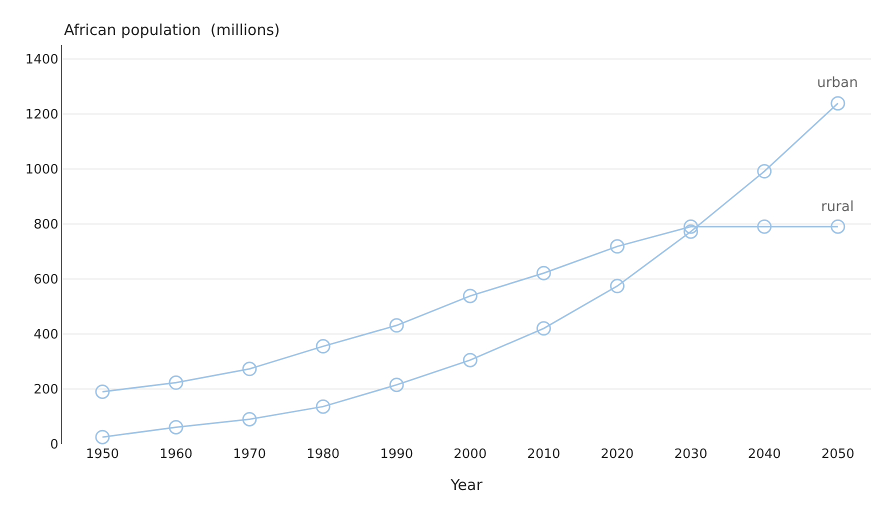  Describe the element at coordinates (617, 454) in the screenshot. I see `x-tick-label: 2020` at that location.